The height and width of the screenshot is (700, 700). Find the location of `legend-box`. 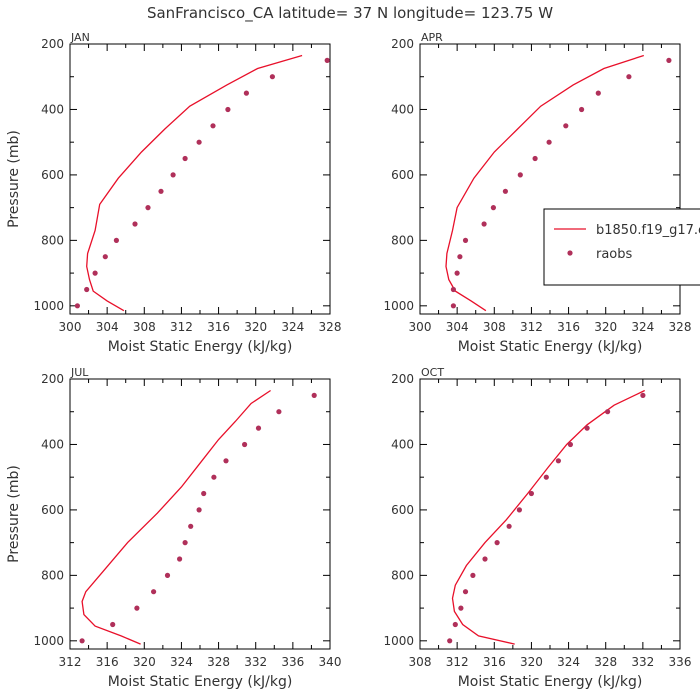

legend-box is located at coordinates (621, 247).